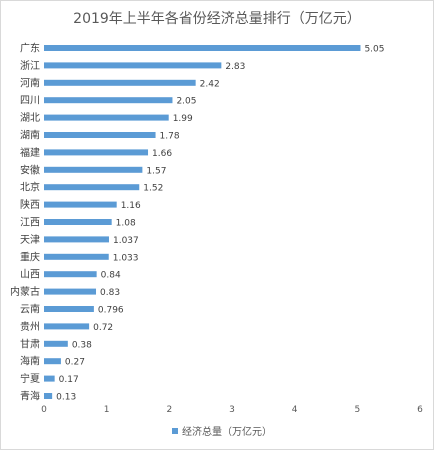 The height and width of the screenshot is (450, 434). Describe the element at coordinates (69, 380) in the screenshot. I see `value-label-19: 0.17` at that location.